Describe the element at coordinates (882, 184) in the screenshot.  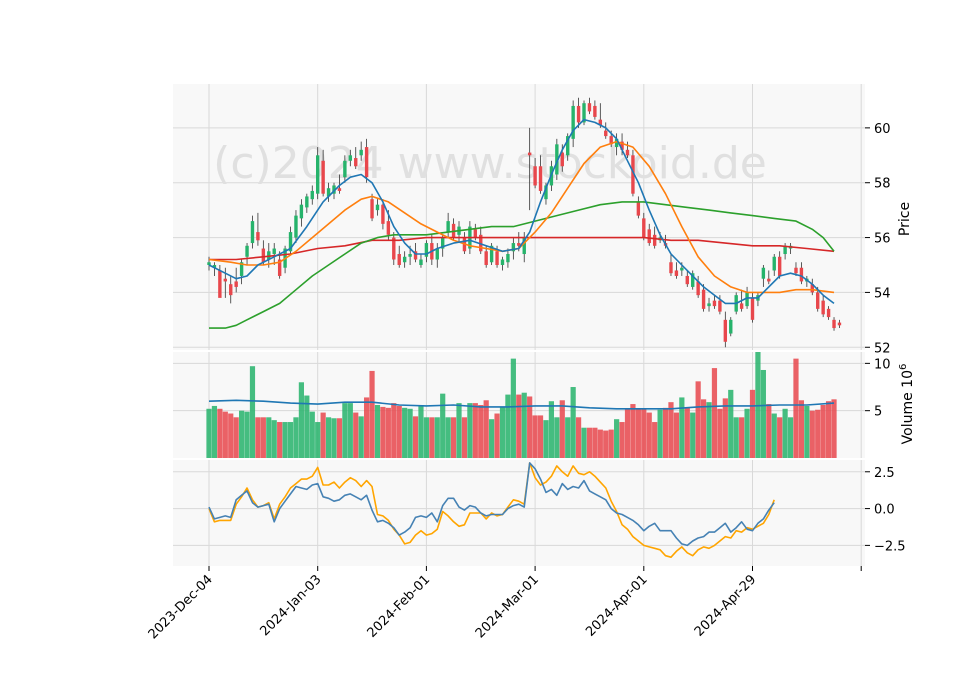
I see `price-y-tick-label: 58` at that location.